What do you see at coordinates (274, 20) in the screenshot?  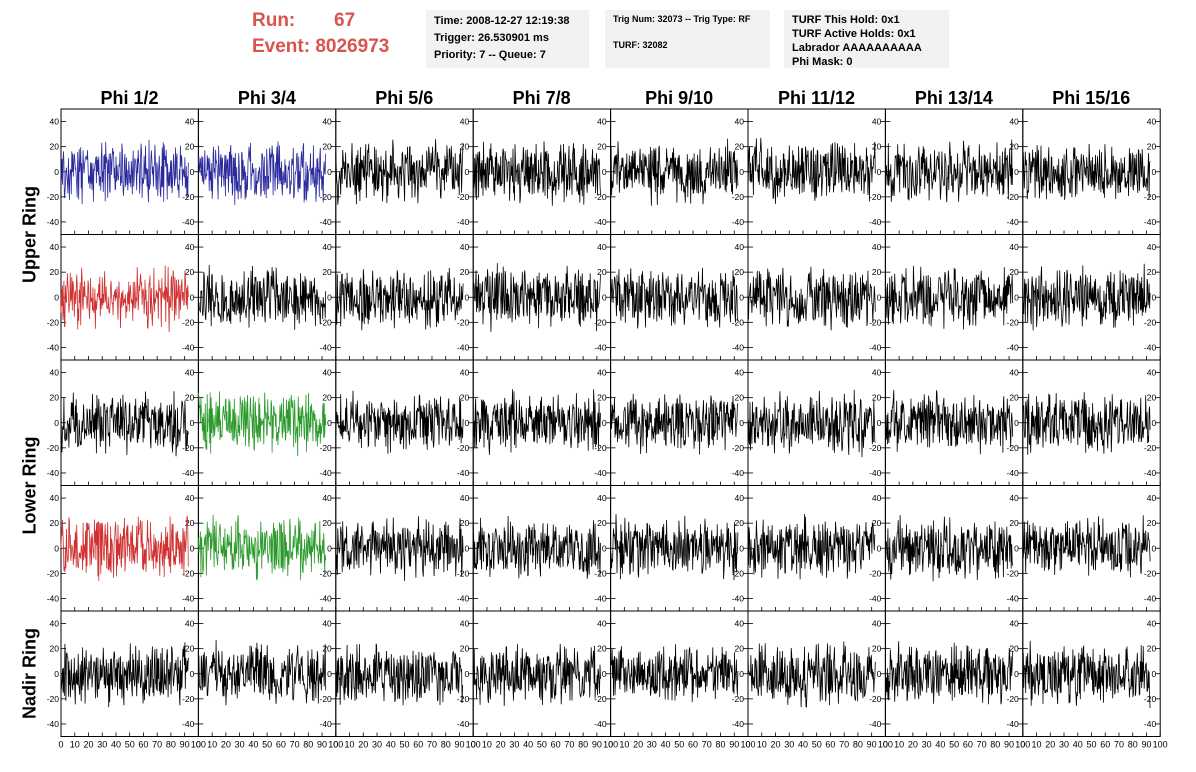 I see `run-label: Run:` at bounding box center [274, 20].